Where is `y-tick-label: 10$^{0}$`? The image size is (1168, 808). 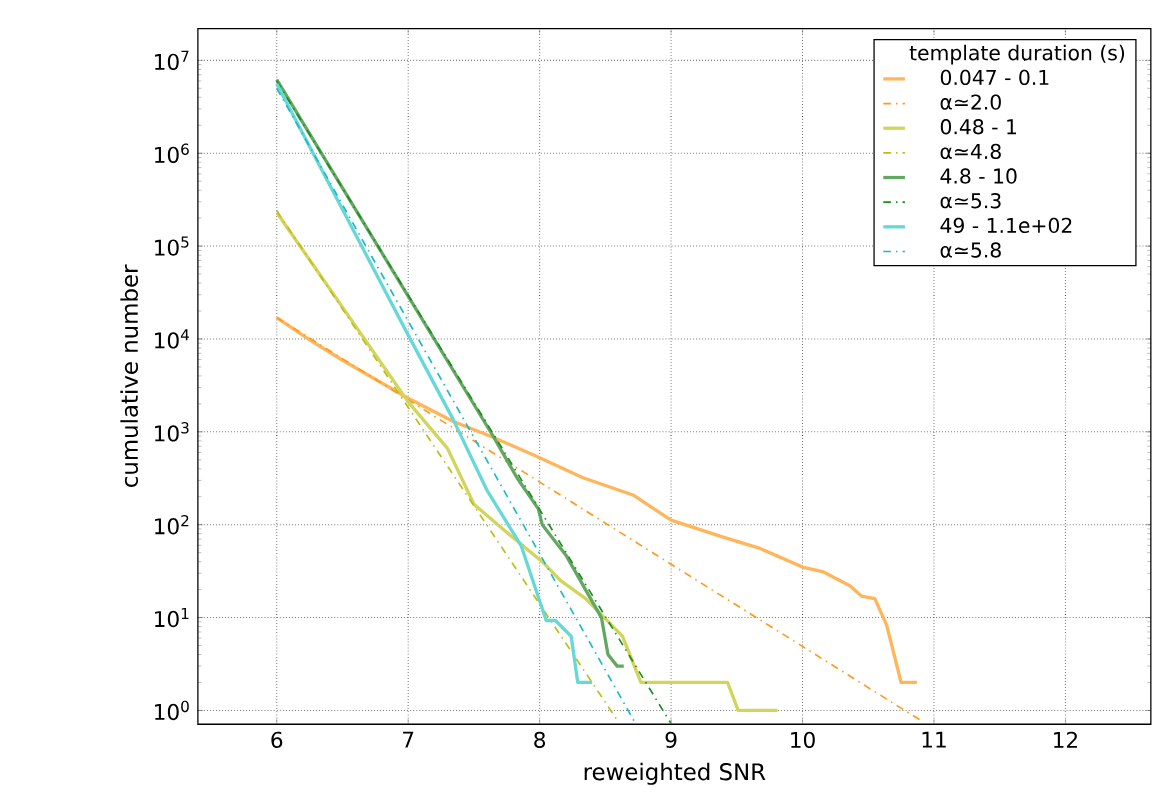 y-tick-label: 10$^{0}$ is located at coordinates (172, 710).